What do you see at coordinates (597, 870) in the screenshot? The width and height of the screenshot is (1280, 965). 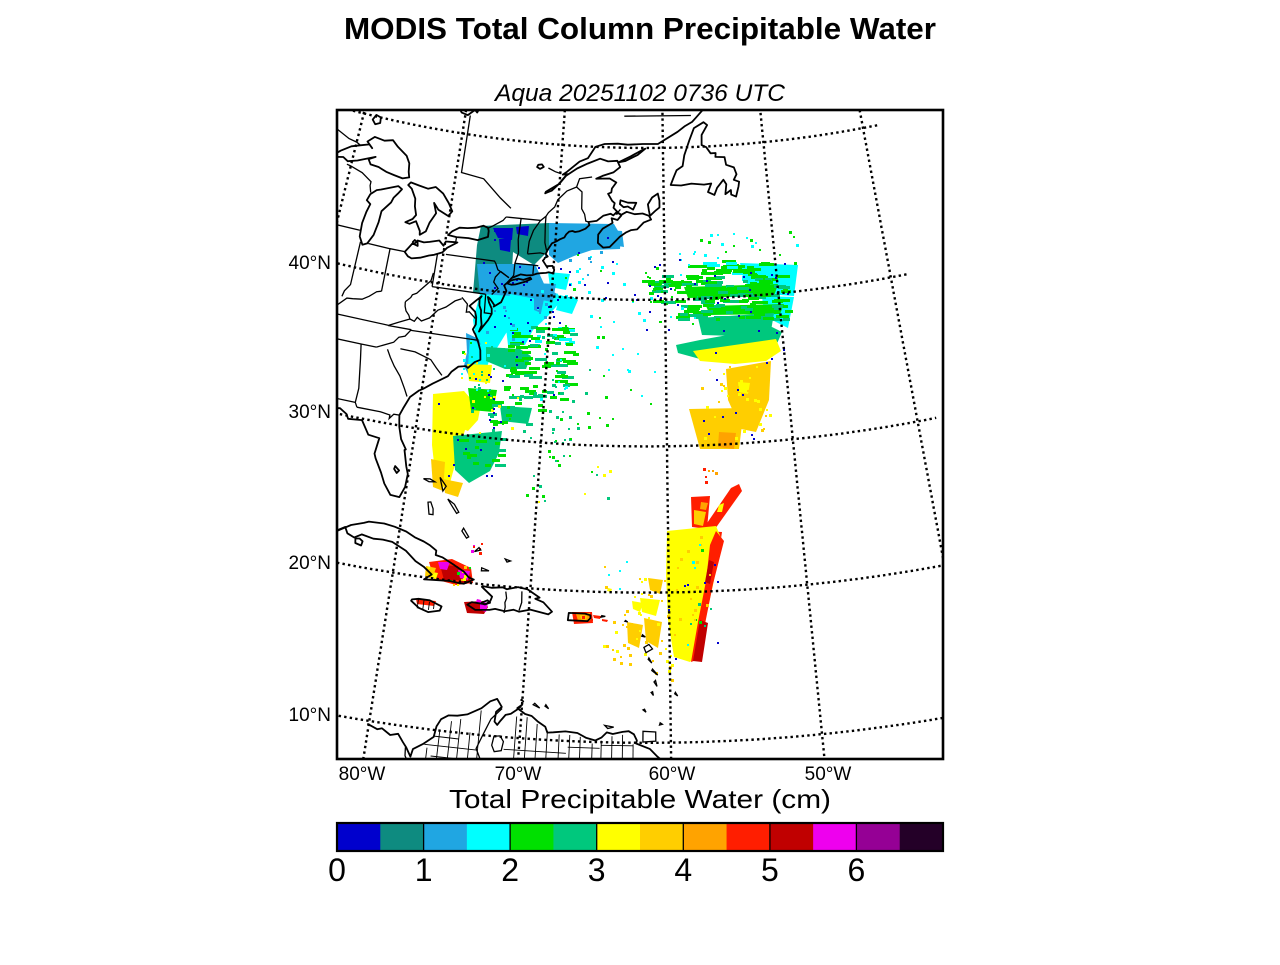 I see `svg-text: 3` at bounding box center [597, 870].